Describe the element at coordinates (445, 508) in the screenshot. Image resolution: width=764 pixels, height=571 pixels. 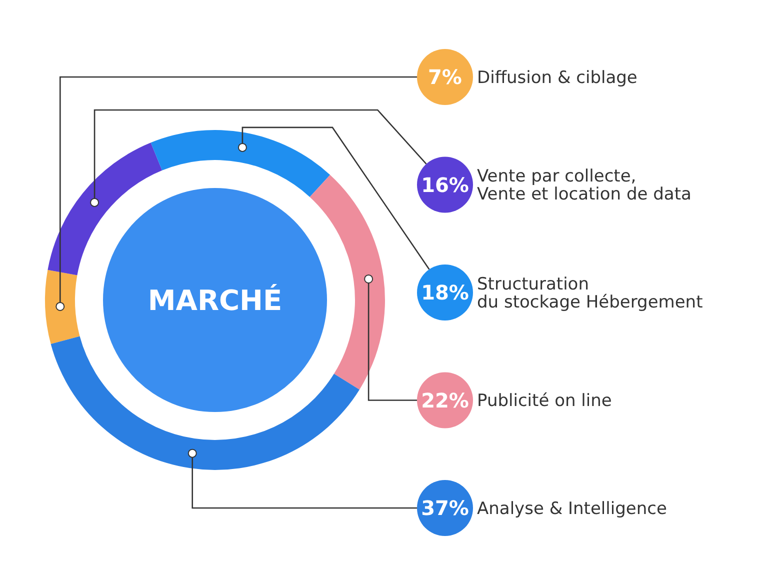
I see `data-label: 37%` at that location.